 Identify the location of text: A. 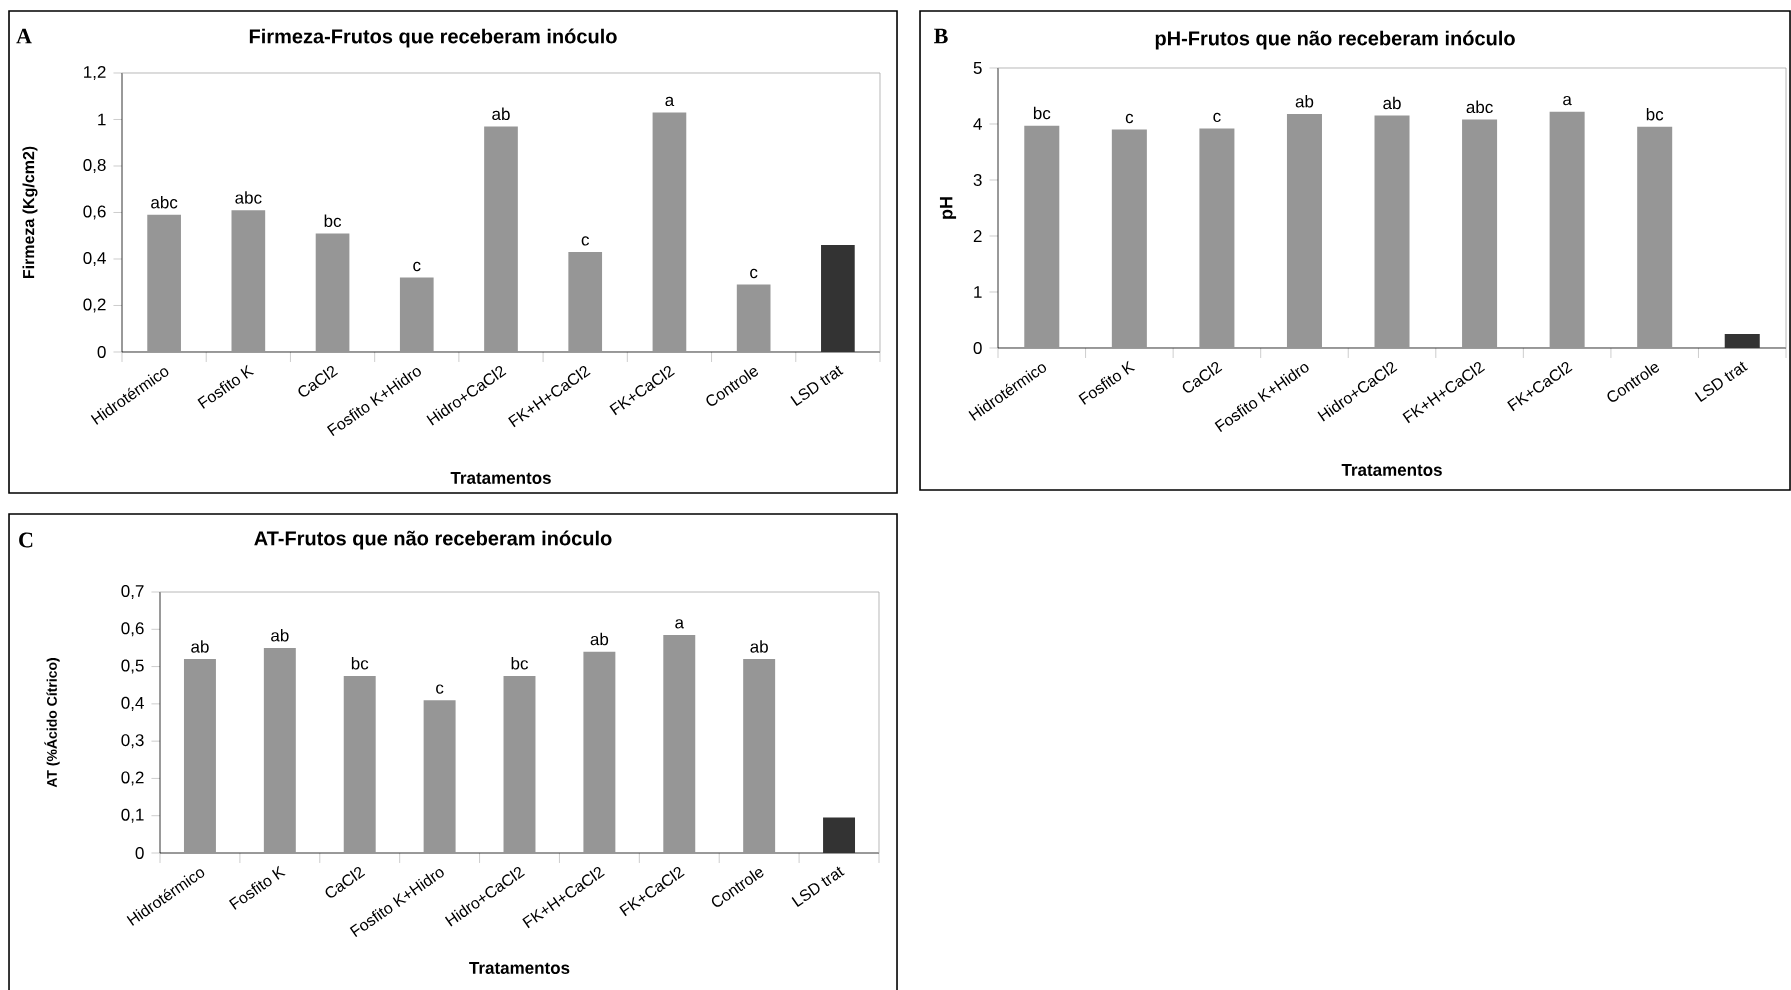
(24, 36).